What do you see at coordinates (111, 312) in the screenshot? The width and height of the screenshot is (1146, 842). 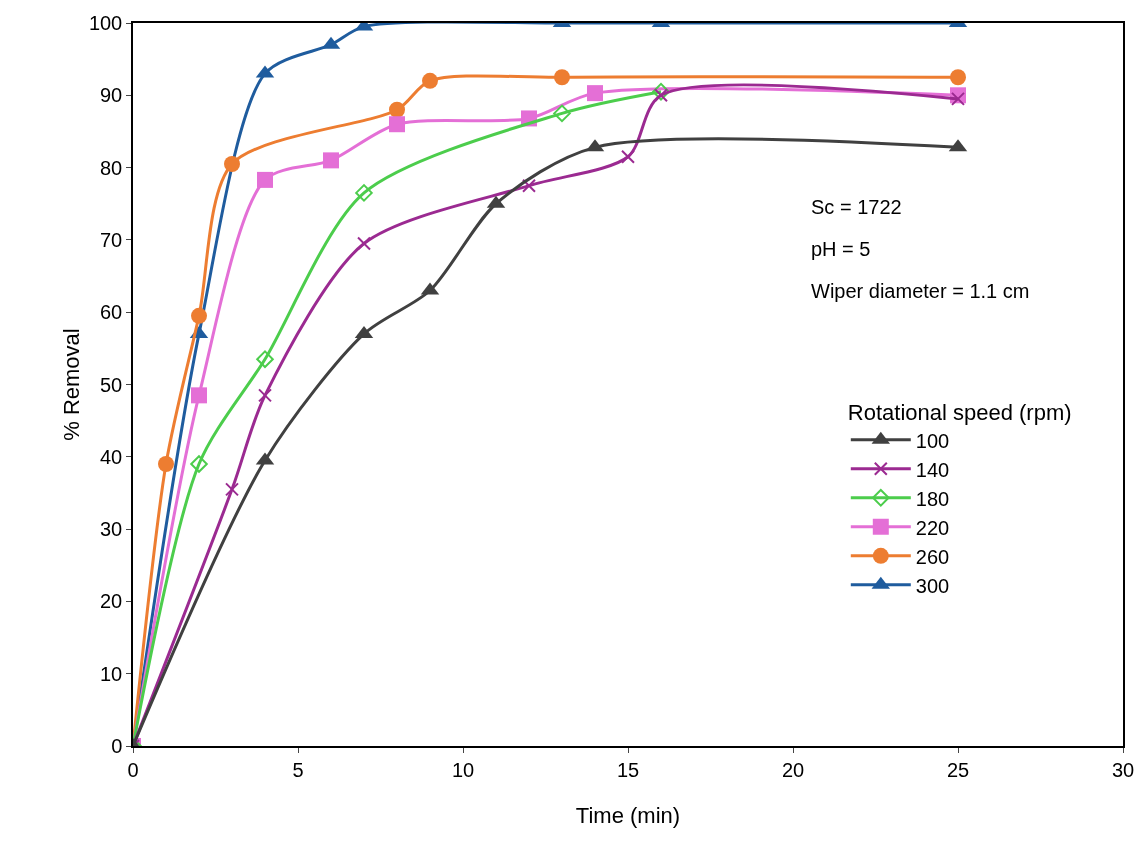 I see `y-tick-label: 60` at bounding box center [111, 312].